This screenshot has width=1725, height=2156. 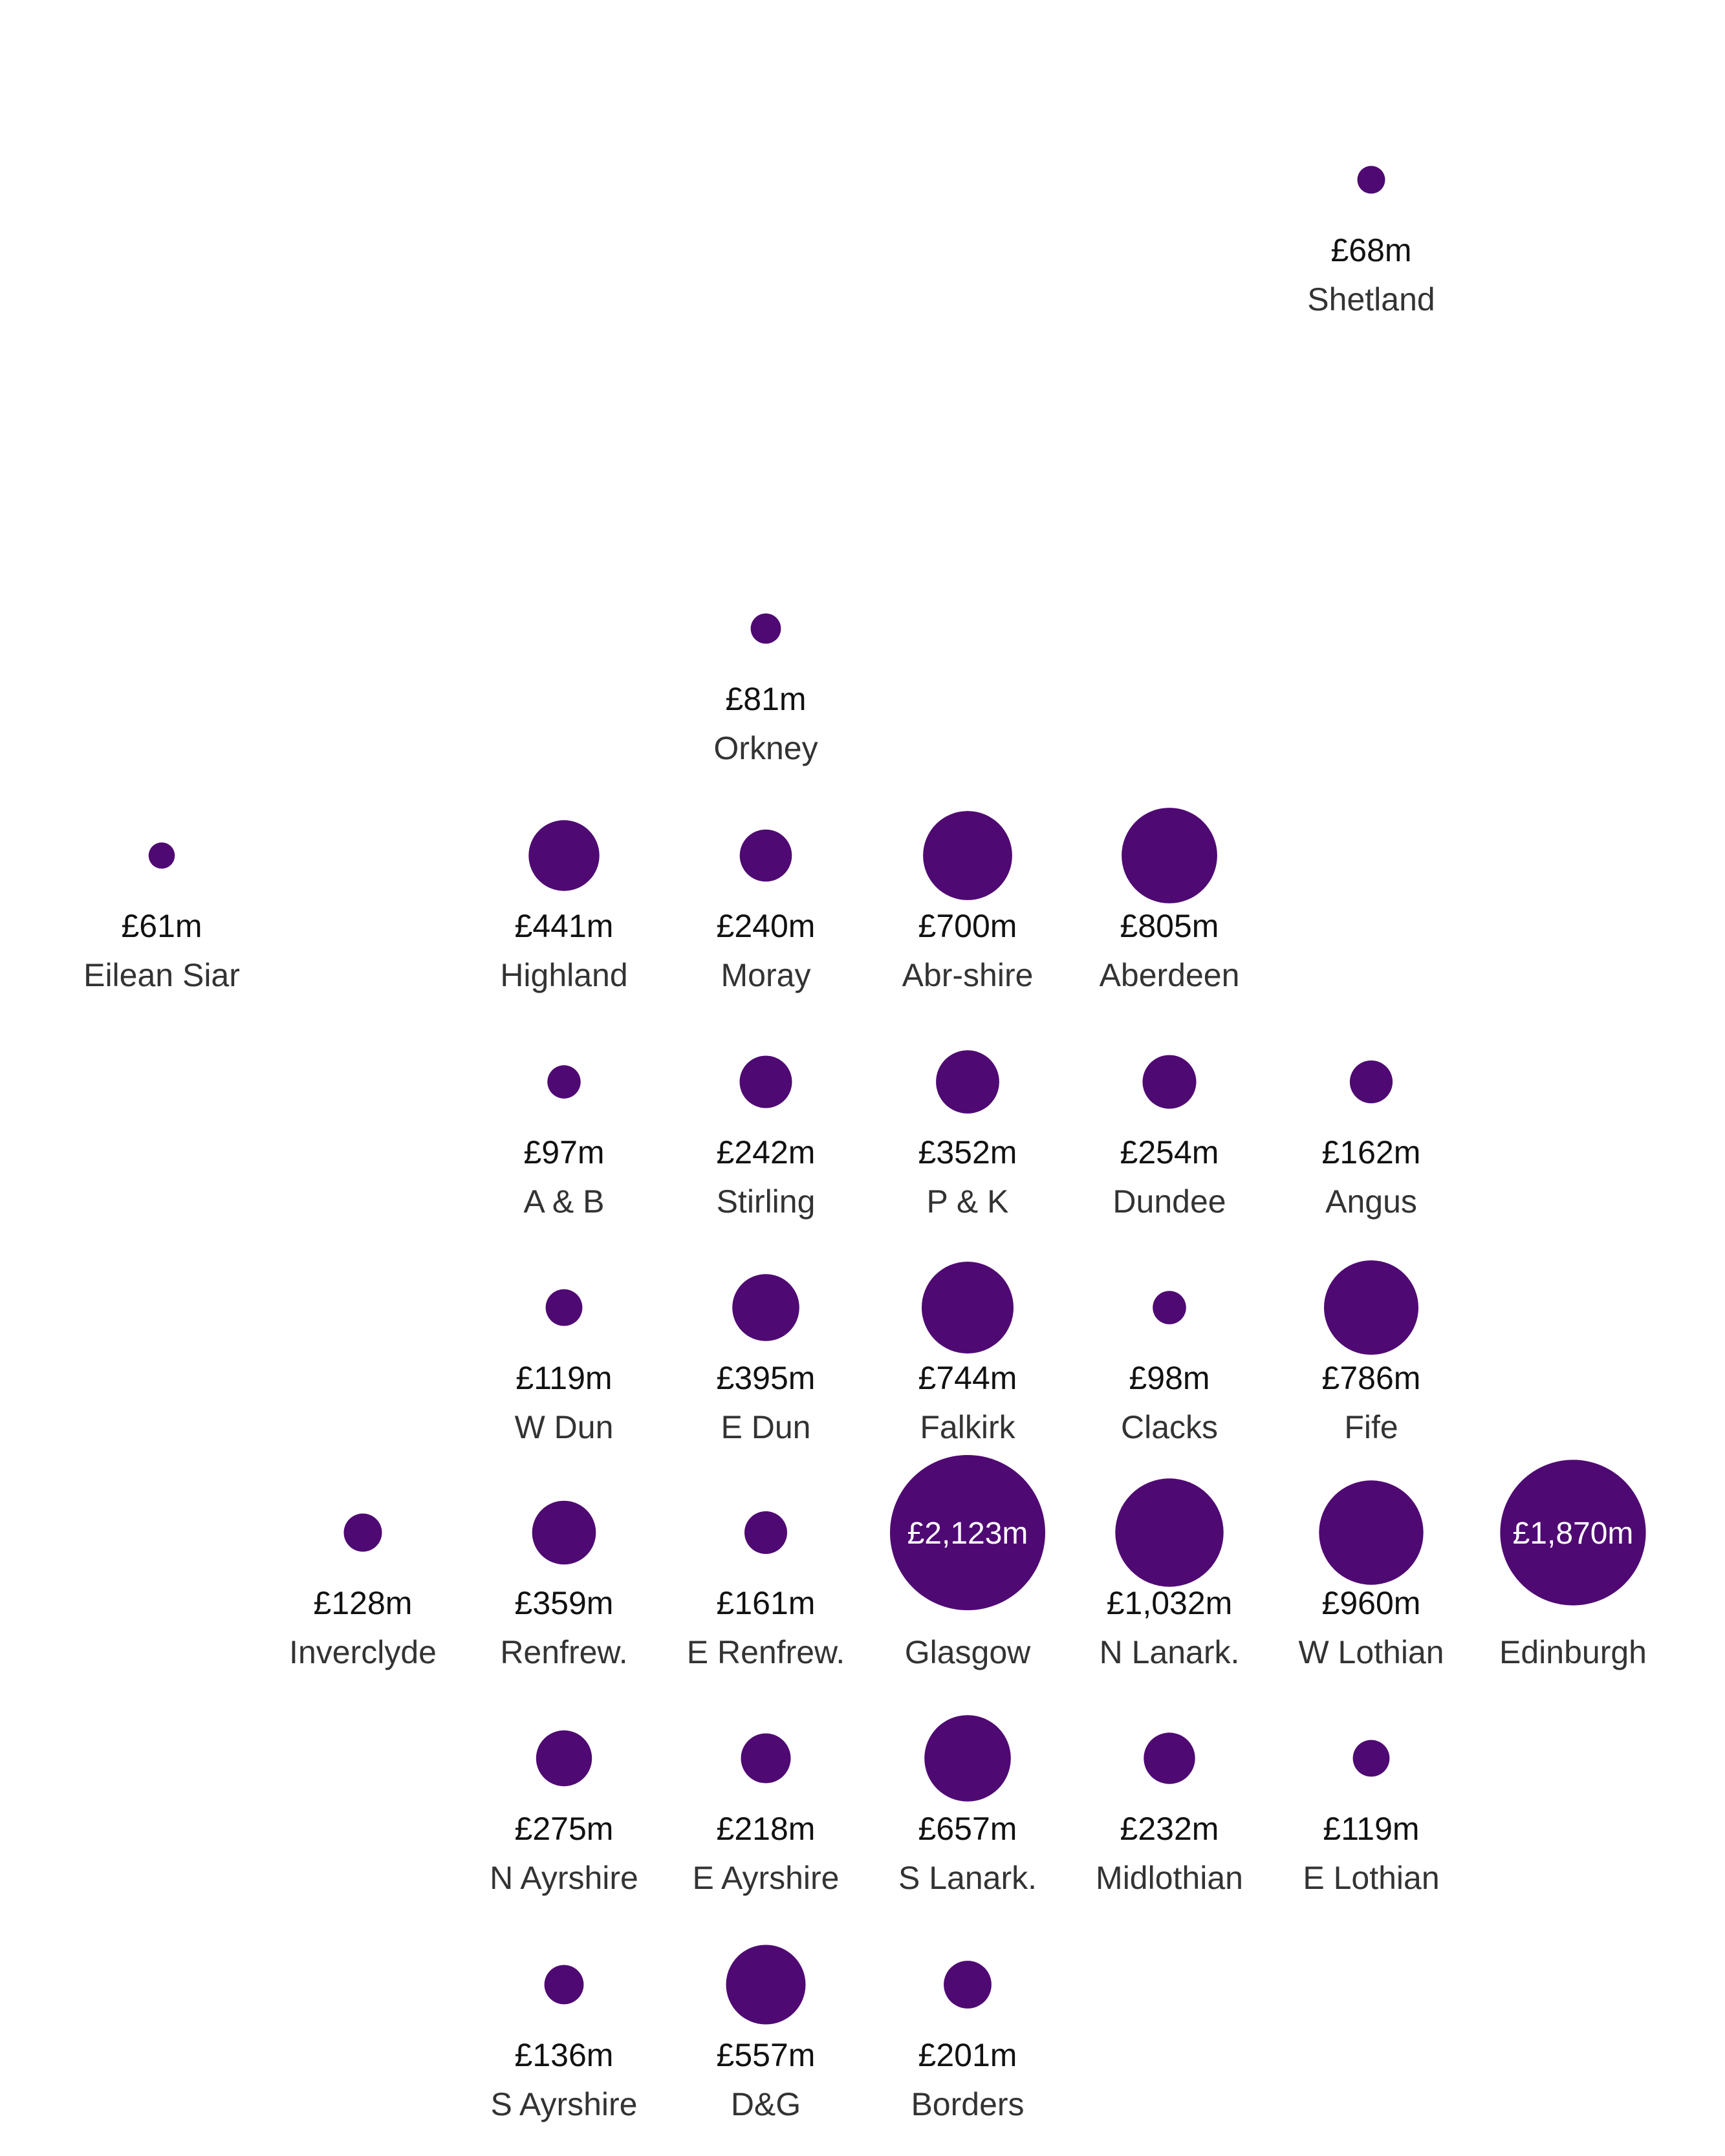 I want to click on bubble-d-g, so click(x=766, y=1985).